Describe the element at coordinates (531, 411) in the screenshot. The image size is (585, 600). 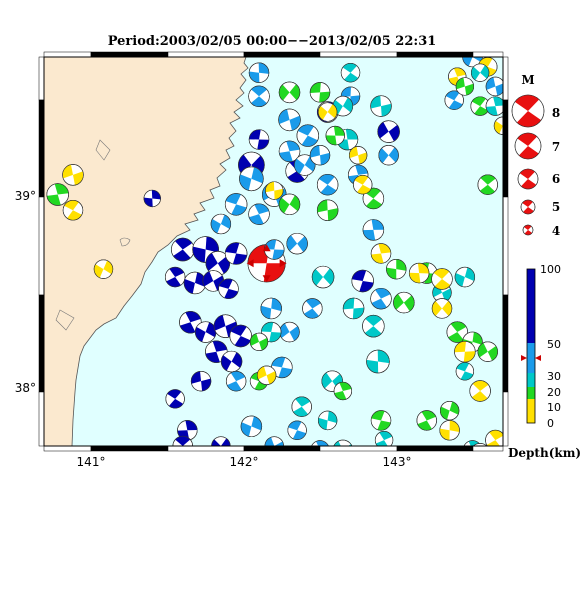
I see `depth-band-yellow` at that location.